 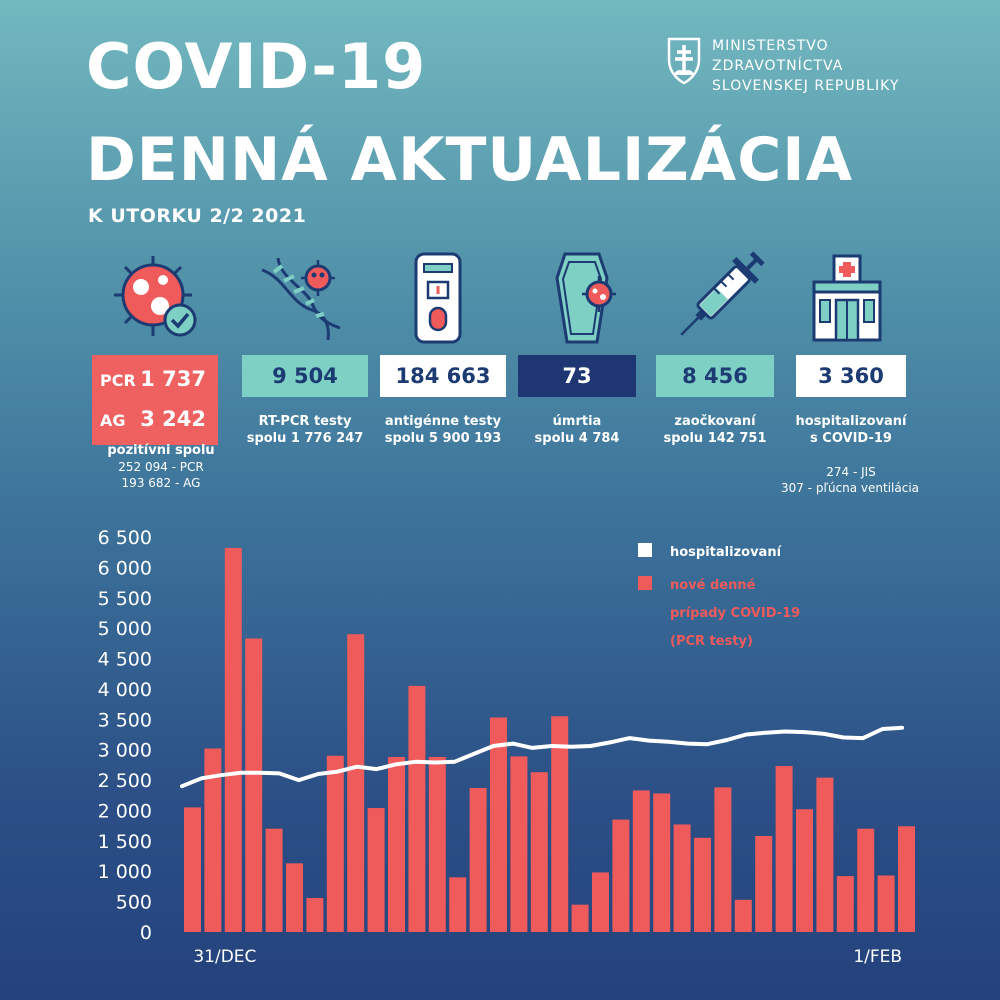 I want to click on title-line-1: COVID-19, so click(x=256, y=66).